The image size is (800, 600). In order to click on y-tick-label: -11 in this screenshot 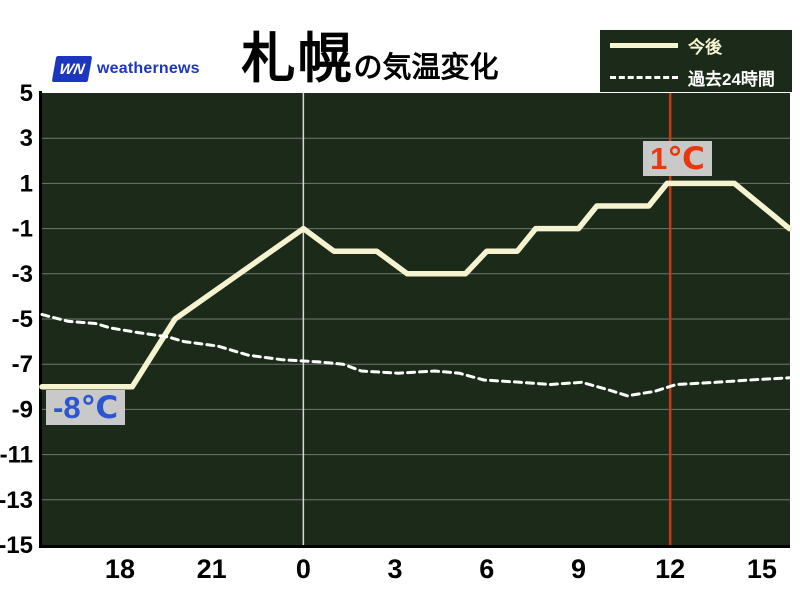, I will do `click(16, 455)`.